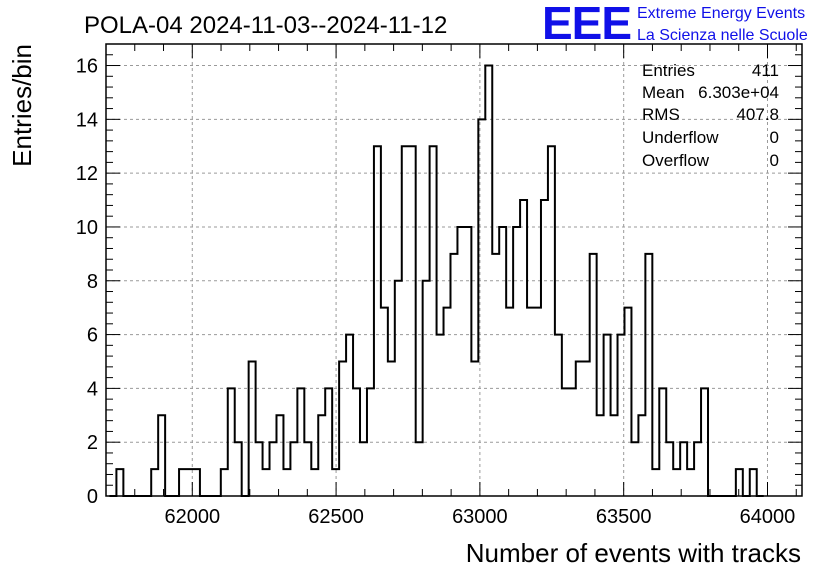  What do you see at coordinates (336, 517) in the screenshot?
I see `x-tick-label: 62500` at bounding box center [336, 517].